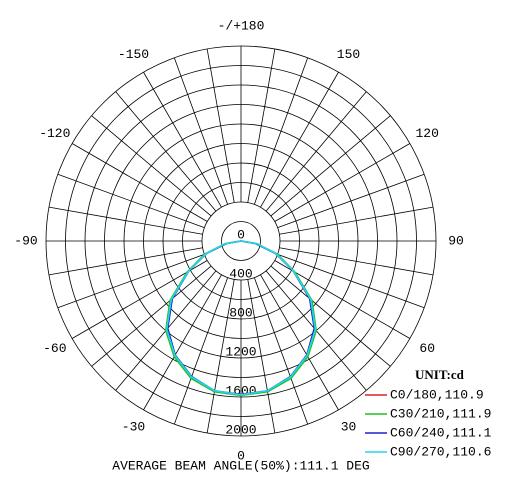  What do you see at coordinates (133, 54) in the screenshot?
I see `theta-tick-label: -150` at bounding box center [133, 54].